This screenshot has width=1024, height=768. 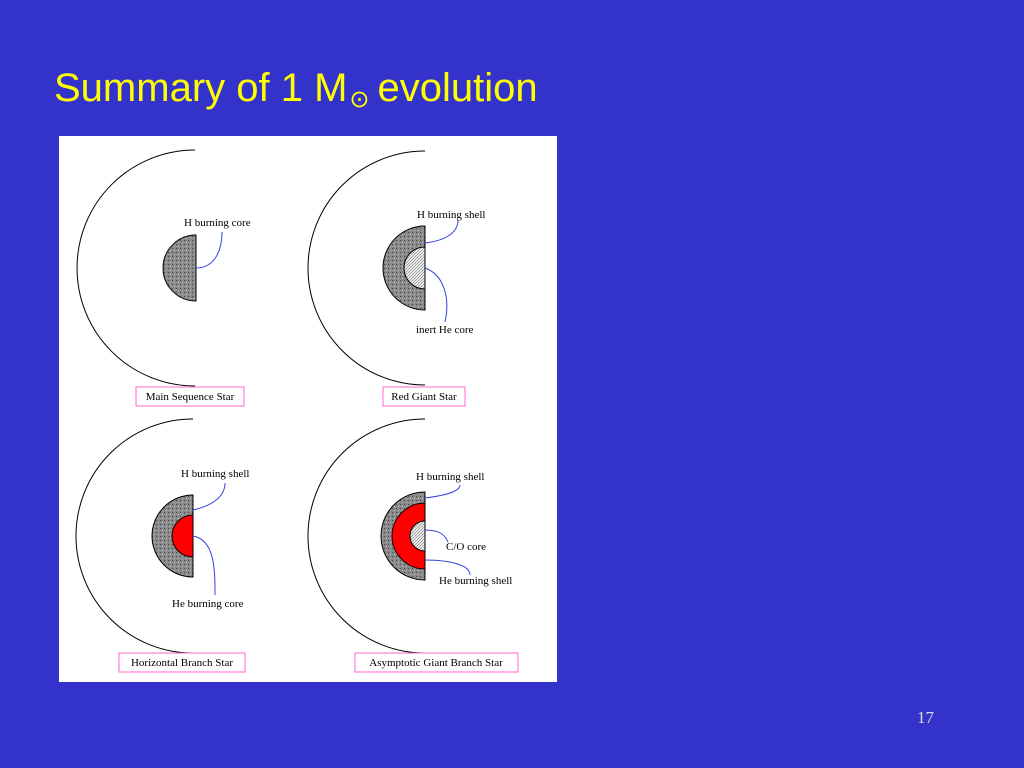 What do you see at coordinates (408, 536) in the screenshot?
I see `shell` at bounding box center [408, 536].